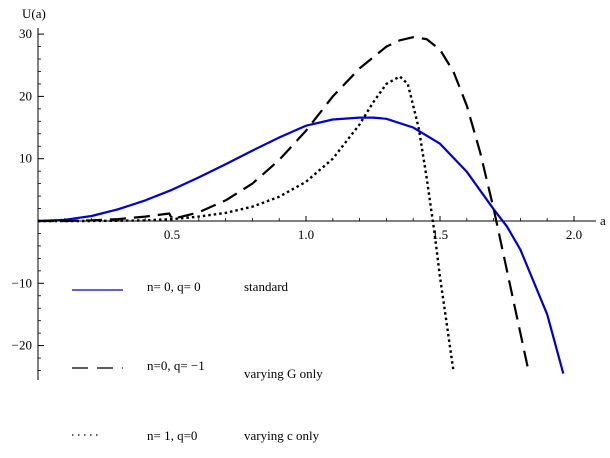 This screenshot has height=458, width=610. Describe the element at coordinates (306, 234) in the screenshot. I see `x-tick-label: 1.0` at that location.